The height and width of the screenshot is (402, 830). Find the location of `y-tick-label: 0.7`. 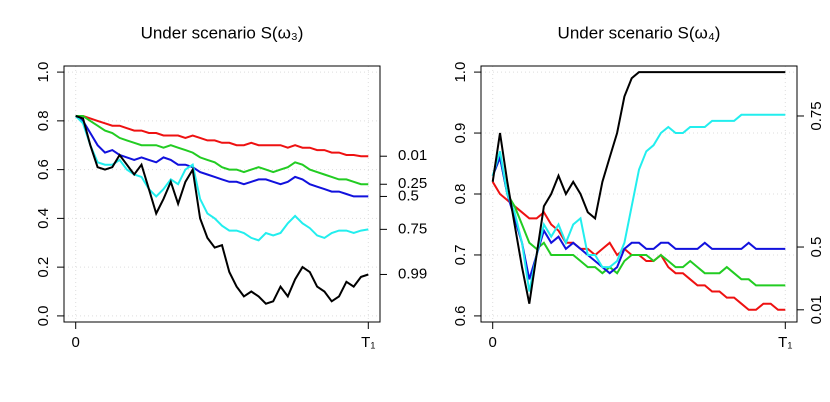

y-tick-label: 0.7 is located at coordinates (460, 255).